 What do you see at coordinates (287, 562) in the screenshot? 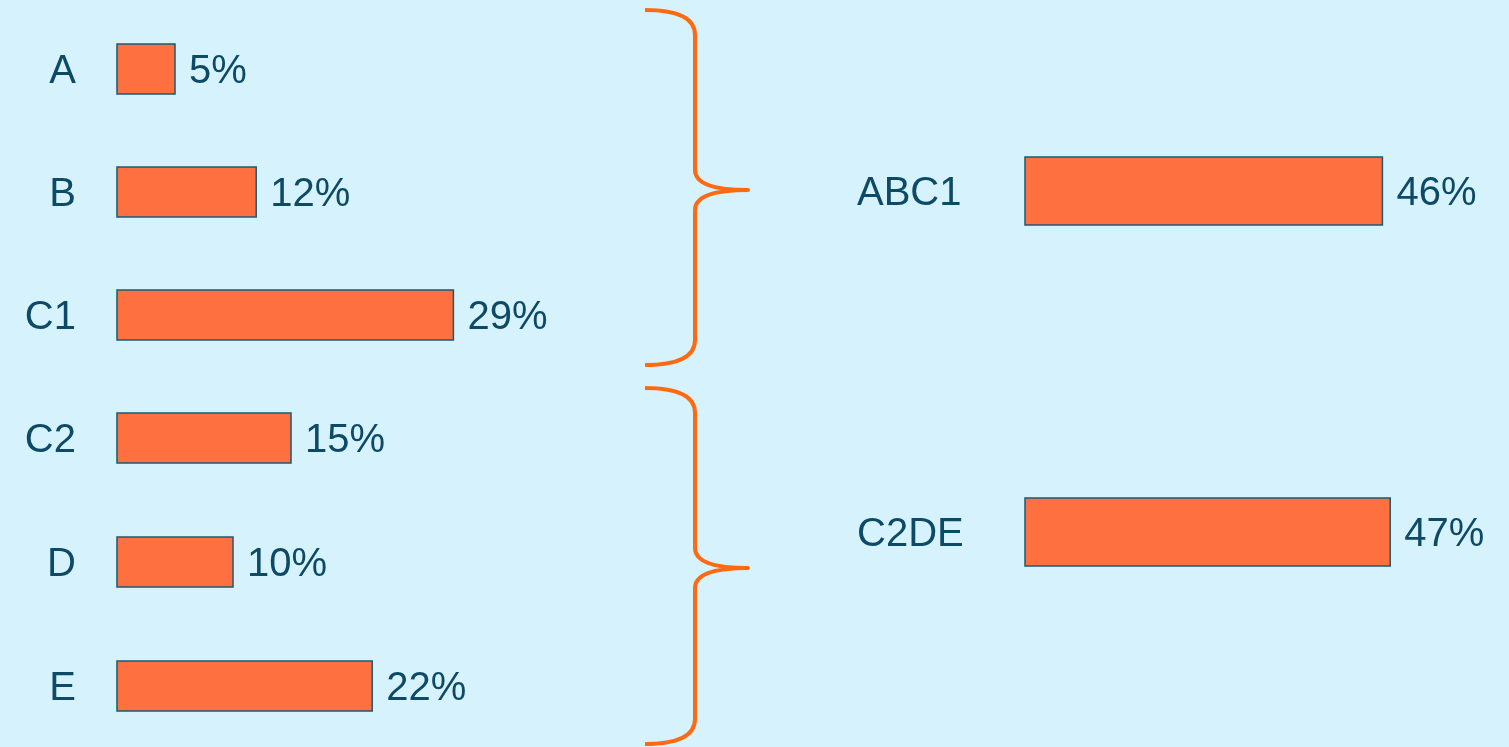
I see `data-label: 10%` at bounding box center [287, 562].